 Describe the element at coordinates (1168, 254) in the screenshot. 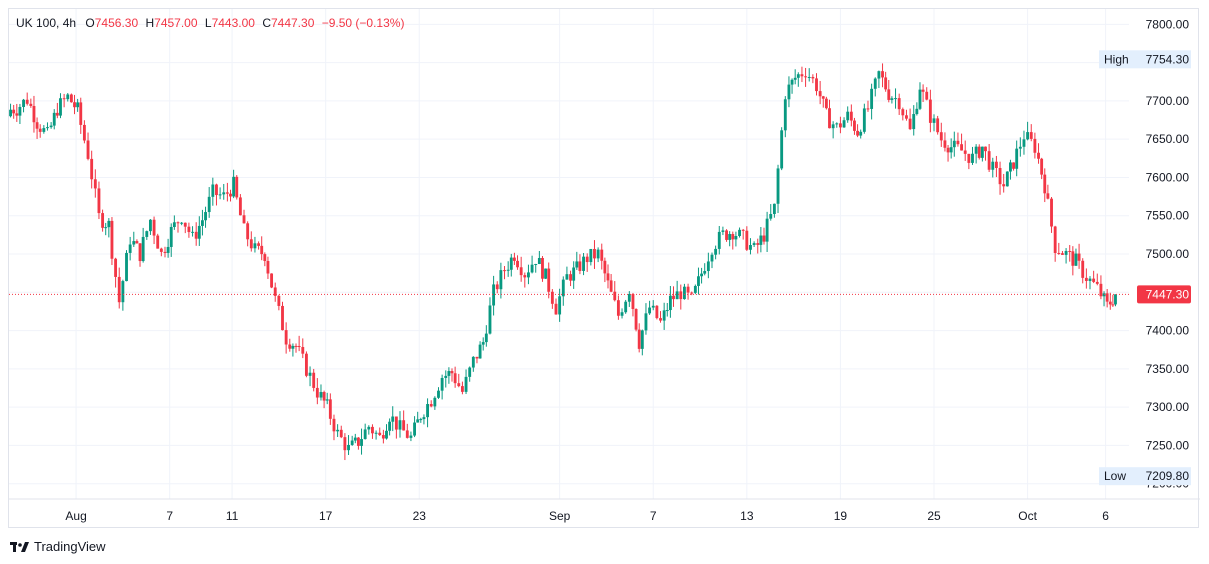

I see `y-tick-label: 7500.00` at that location.